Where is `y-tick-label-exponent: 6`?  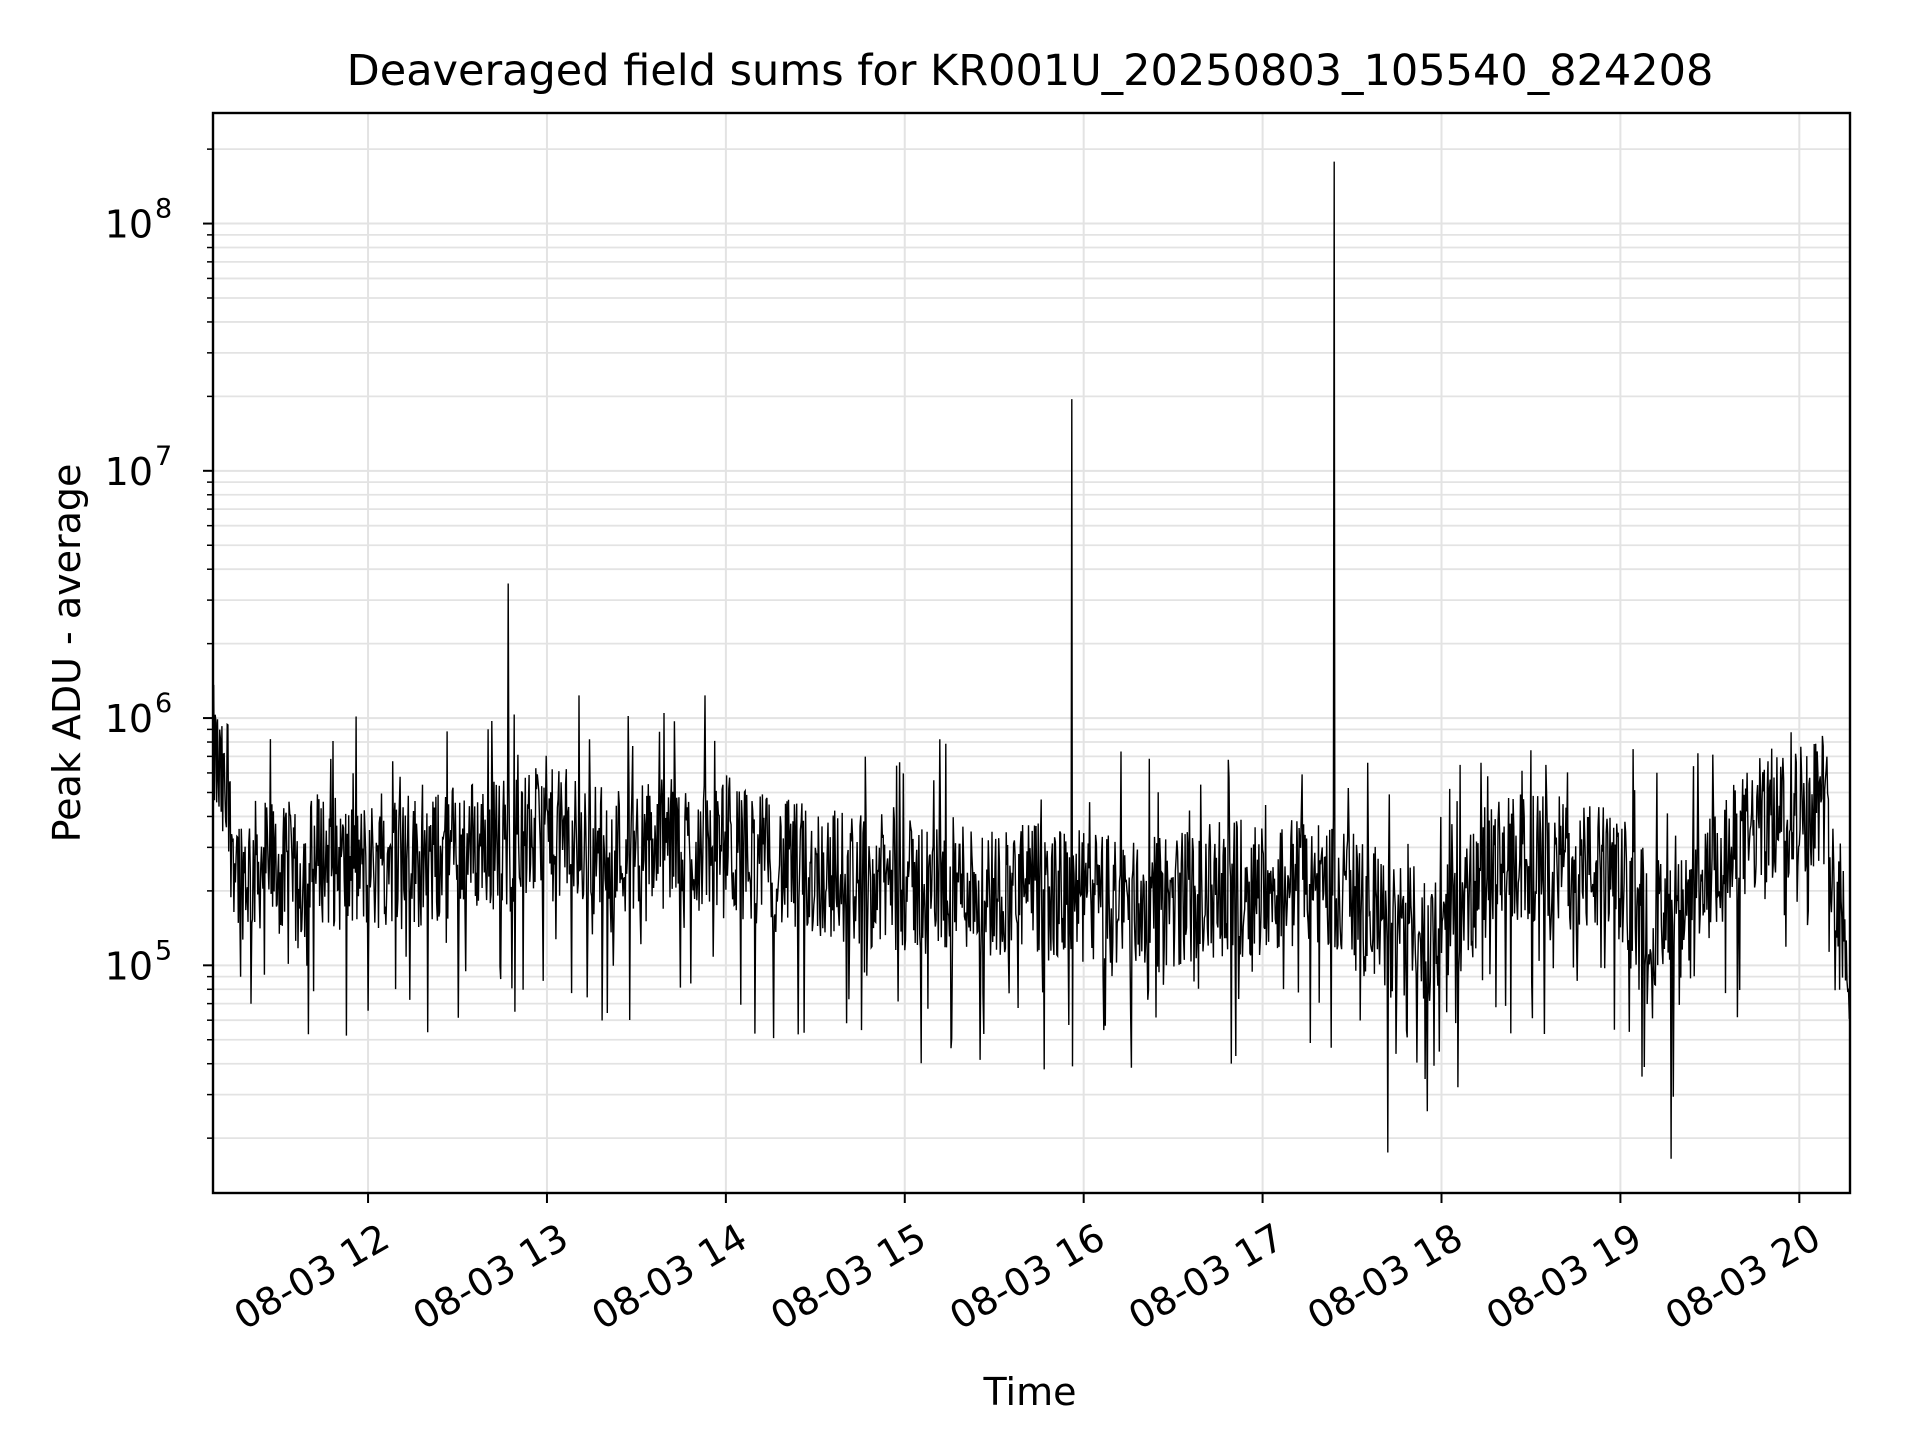
y-tick-label-exponent: 6 is located at coordinates (163, 703).